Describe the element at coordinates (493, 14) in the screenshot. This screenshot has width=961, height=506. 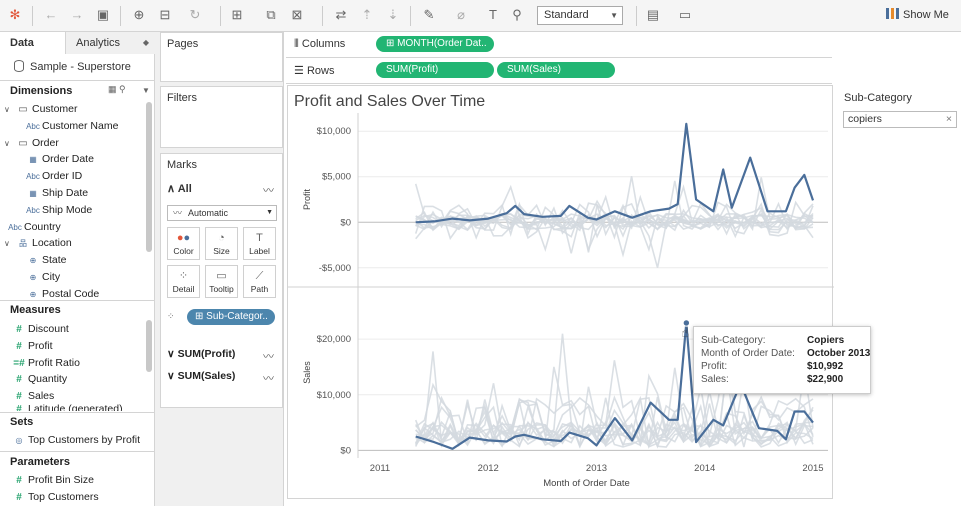
I see `show-mark-labels-icon: T` at that location.